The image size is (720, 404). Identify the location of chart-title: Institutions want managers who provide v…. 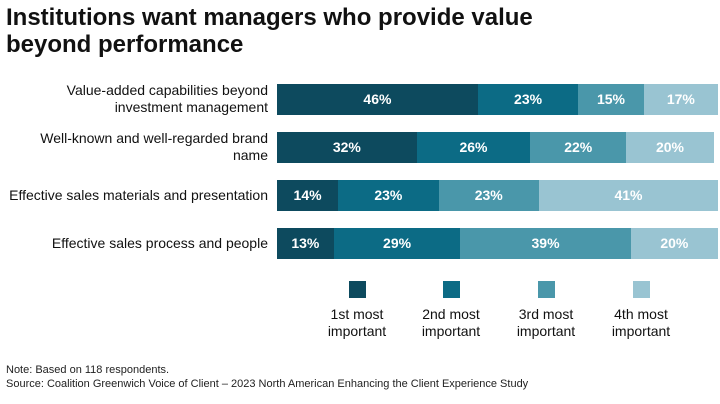
(269, 31).